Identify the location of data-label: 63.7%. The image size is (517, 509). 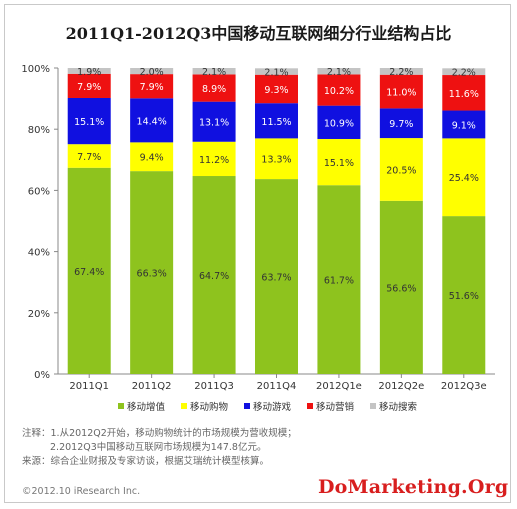
(276, 278).